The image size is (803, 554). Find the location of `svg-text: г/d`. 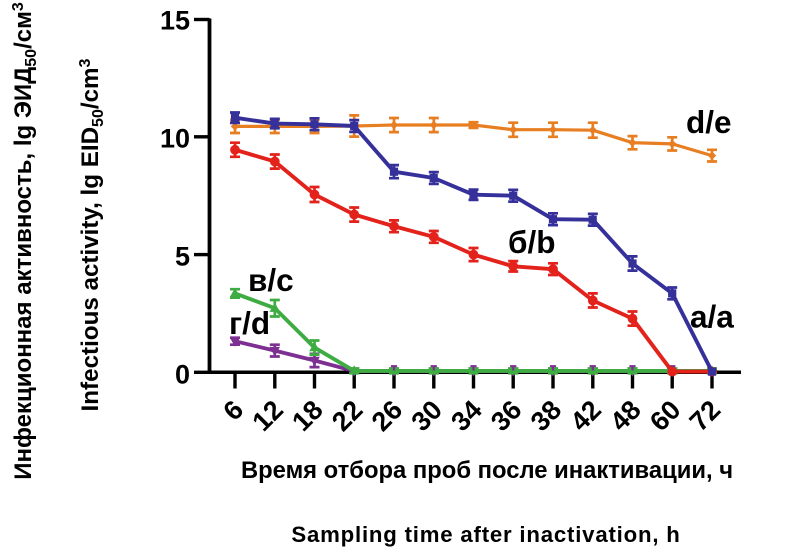

svg-text: г/d is located at coordinates (249, 323).